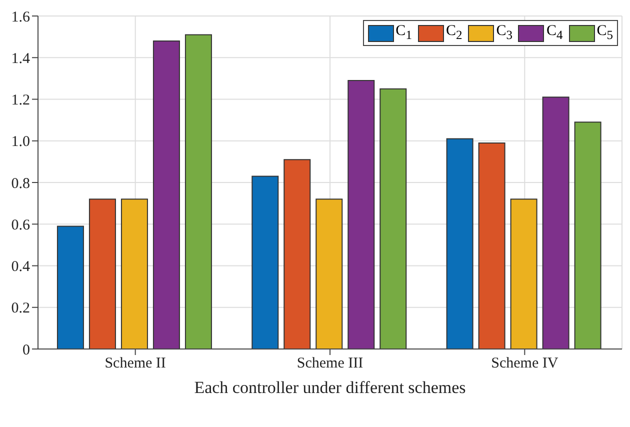 The height and width of the screenshot is (427, 630). I want to click on legend-label: C$_{5}$, so click(604, 33).